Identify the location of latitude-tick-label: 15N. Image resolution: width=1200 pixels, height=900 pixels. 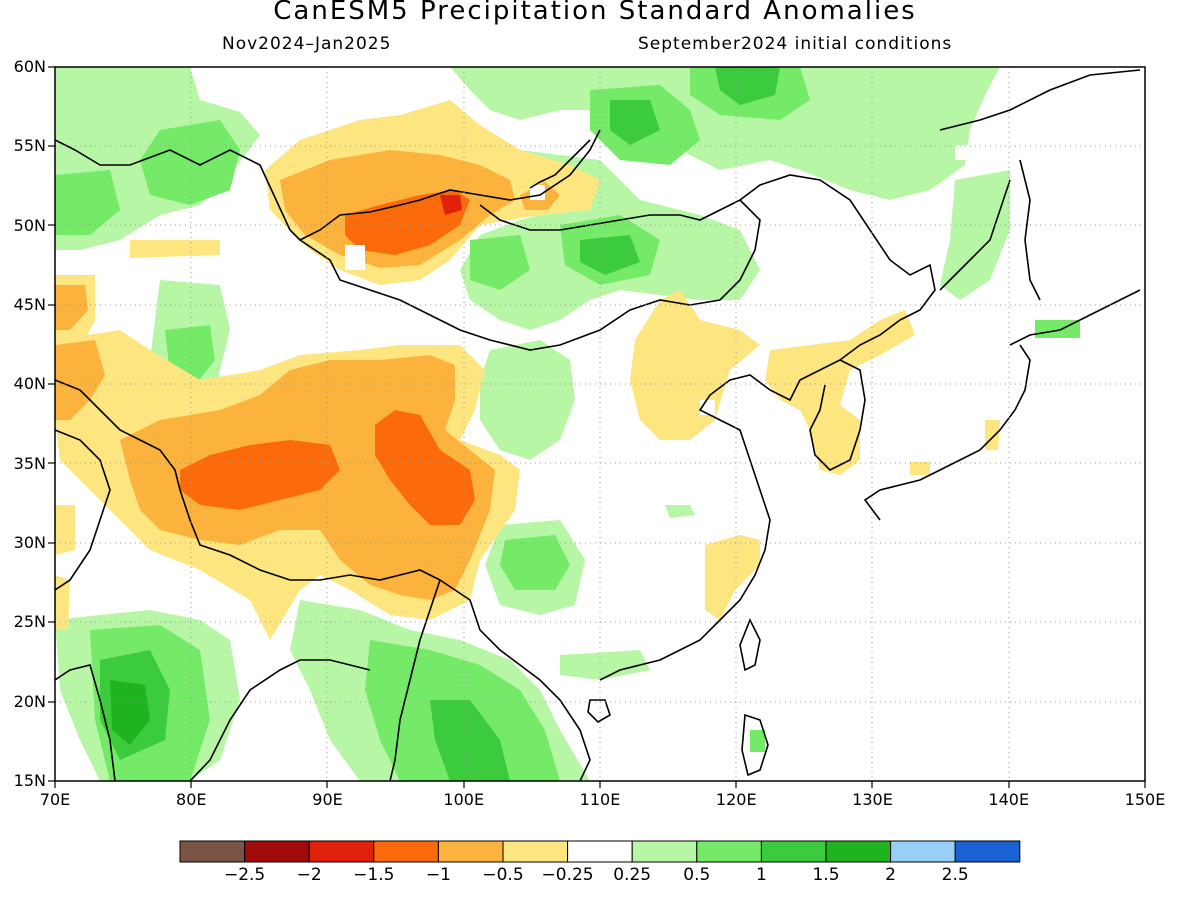
(29, 780).